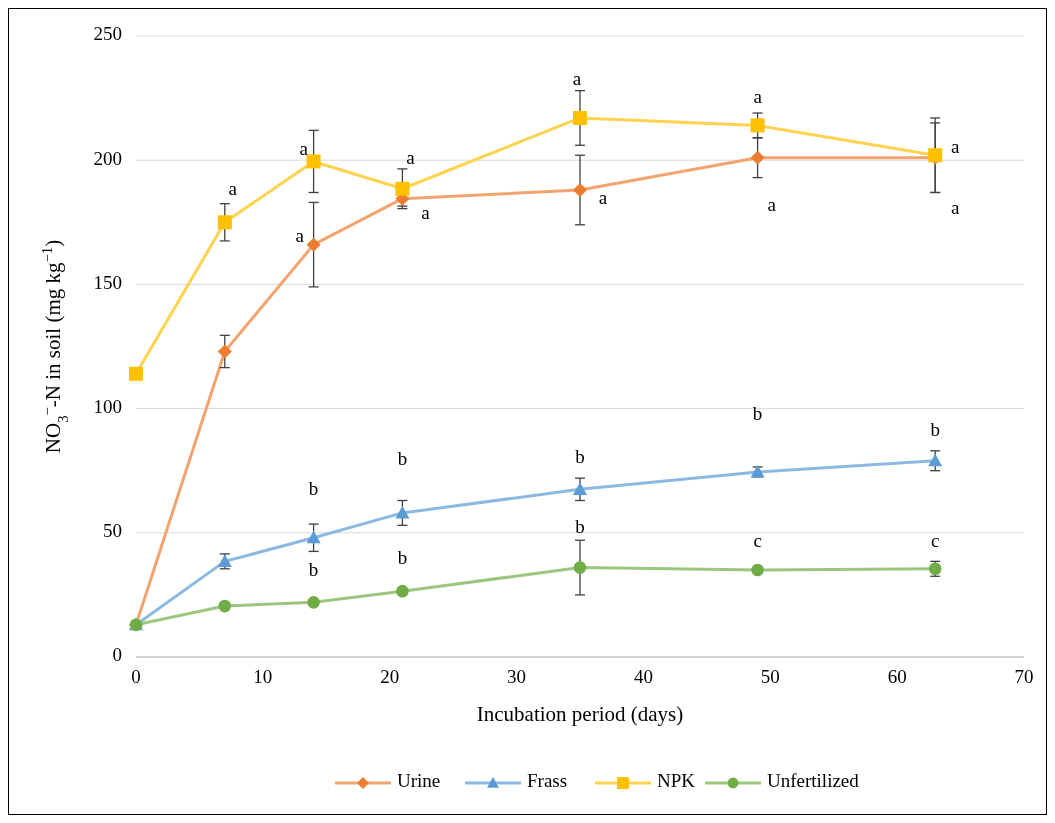  What do you see at coordinates (676, 781) in the screenshot?
I see `legend-label: NPK` at bounding box center [676, 781].